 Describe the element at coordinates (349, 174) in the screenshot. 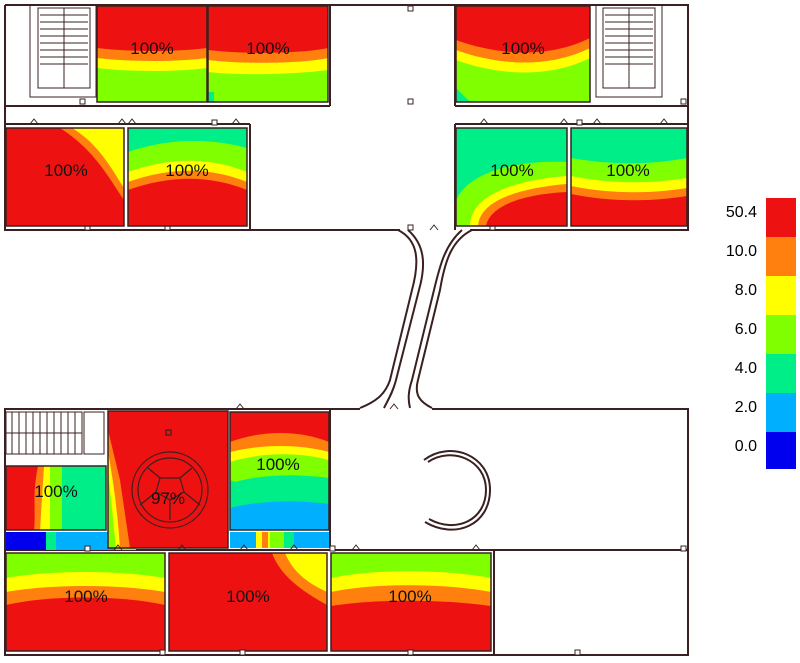

I see `door-symbols-top` at that location.